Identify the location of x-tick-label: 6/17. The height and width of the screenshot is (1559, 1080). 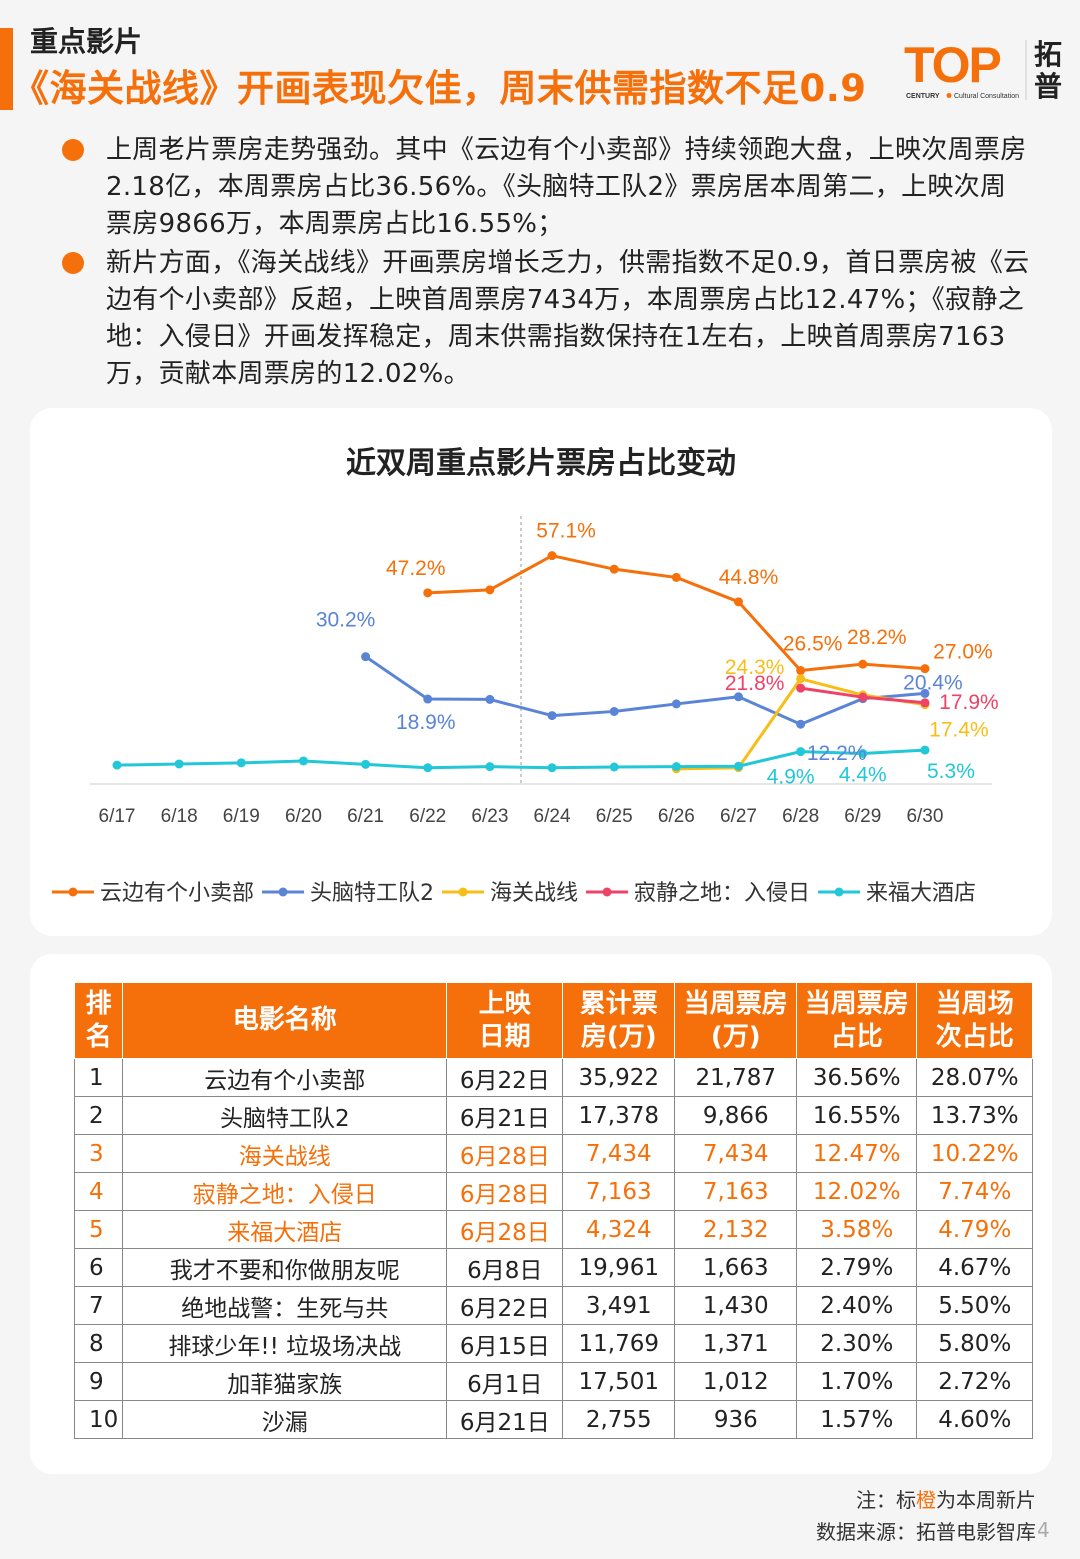
(117, 816).